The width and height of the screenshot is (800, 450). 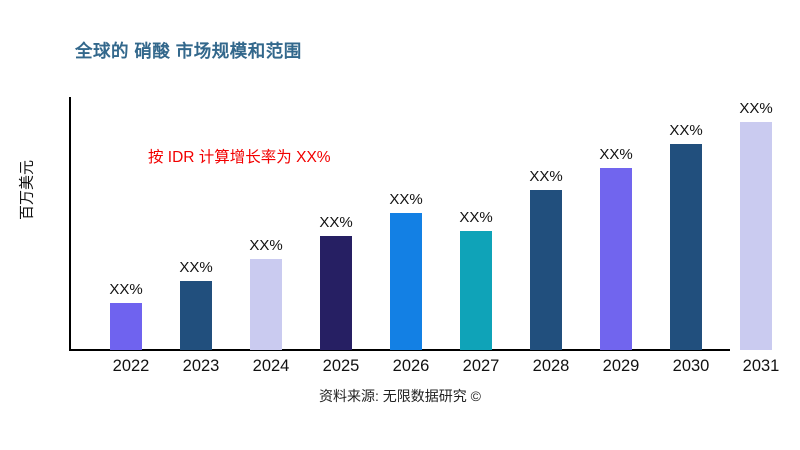 What do you see at coordinates (341, 366) in the screenshot?
I see `x-tick-label-2025: 2025` at bounding box center [341, 366].